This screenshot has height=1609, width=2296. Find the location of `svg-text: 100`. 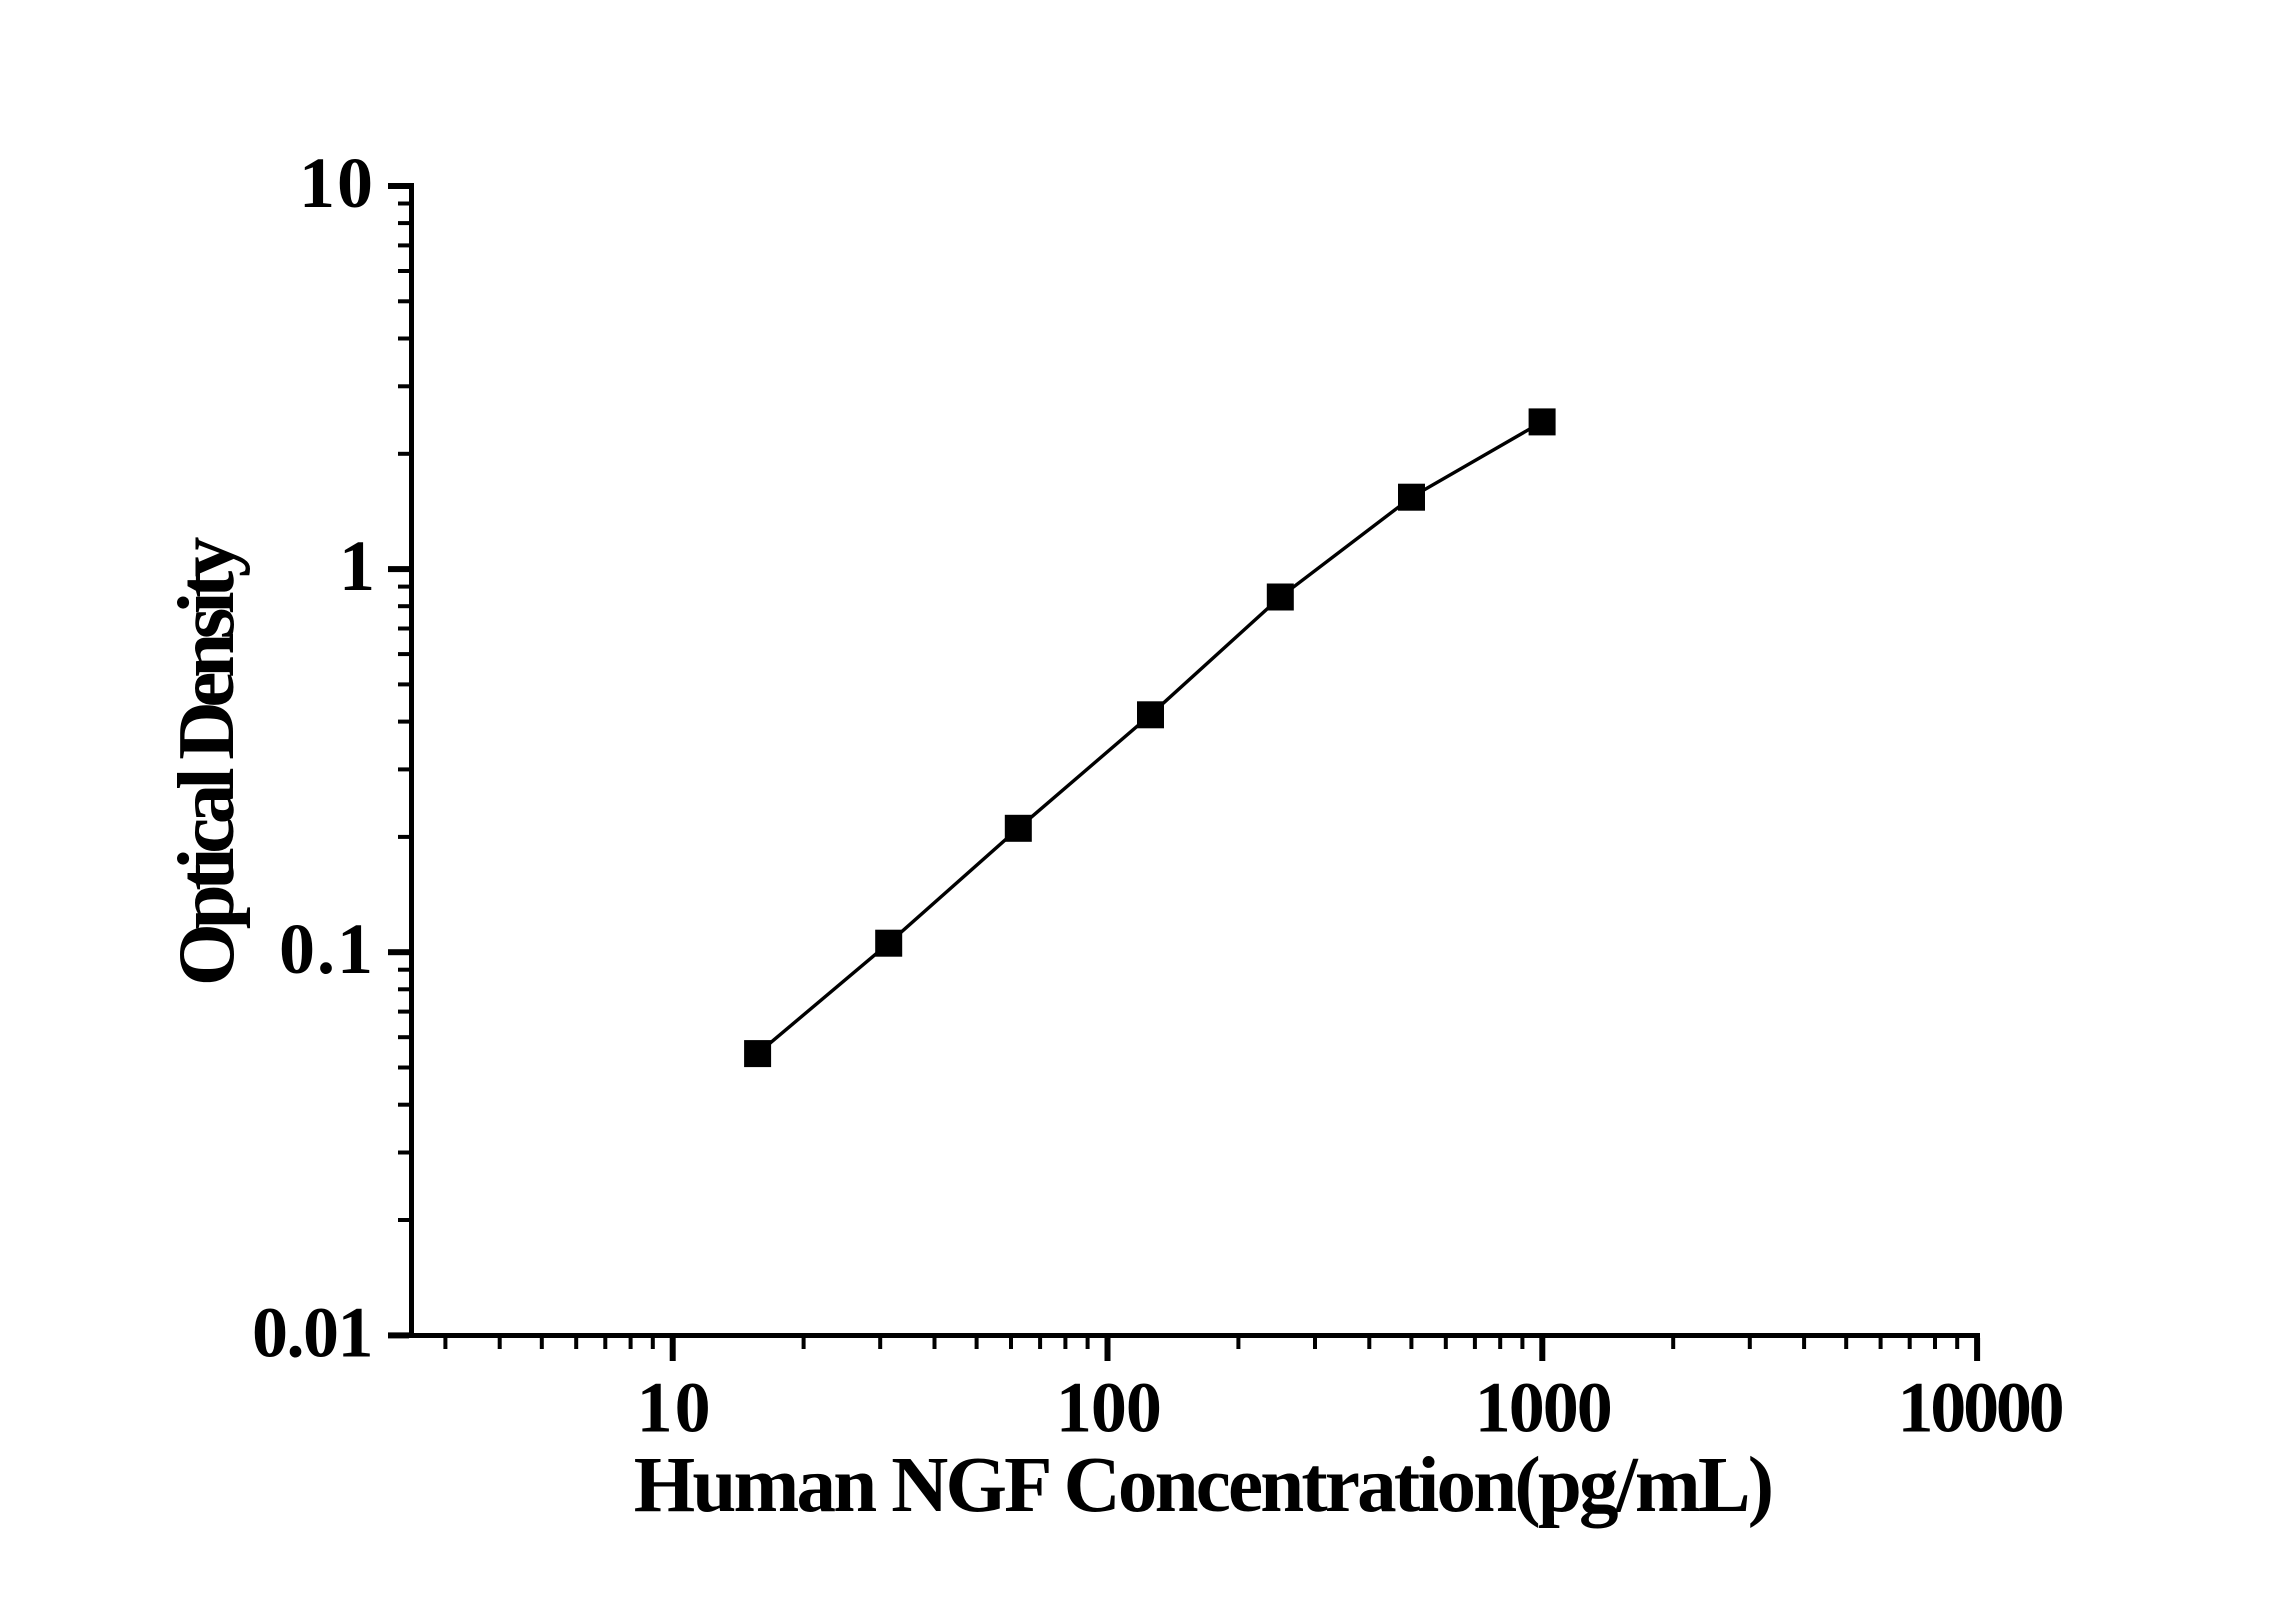

svg-text: 100 is located at coordinates (1108, 1408).